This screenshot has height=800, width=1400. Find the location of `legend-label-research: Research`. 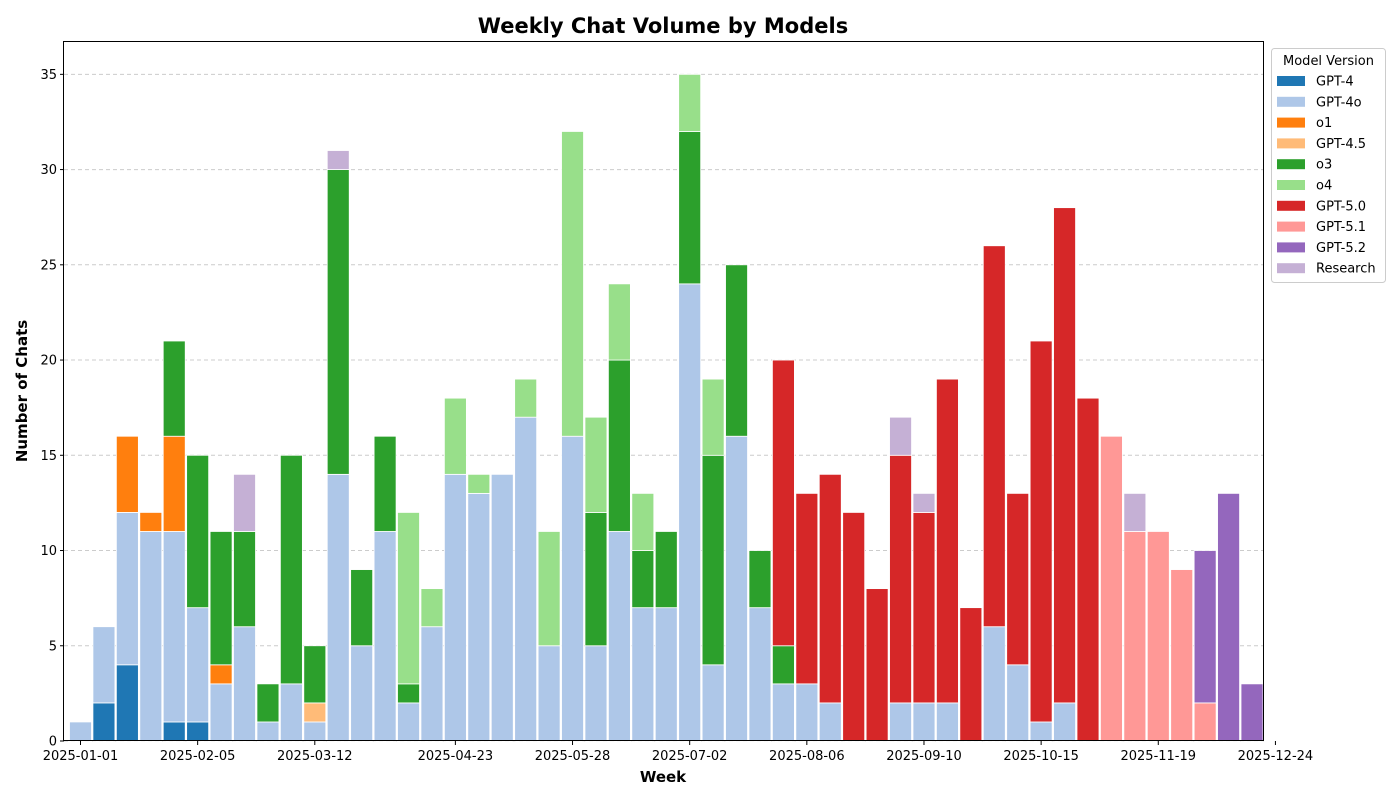

legend-label-research: Research is located at coordinates (1346, 269).